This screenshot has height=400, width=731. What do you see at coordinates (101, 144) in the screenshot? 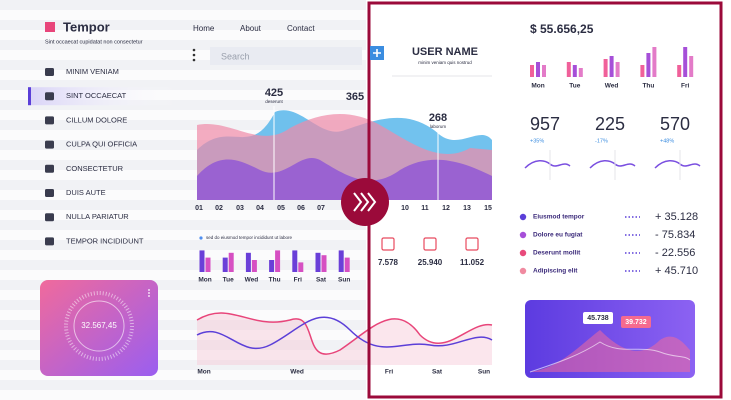
I see `menu-item: CULPA QUI OFFICIA` at bounding box center [101, 144].